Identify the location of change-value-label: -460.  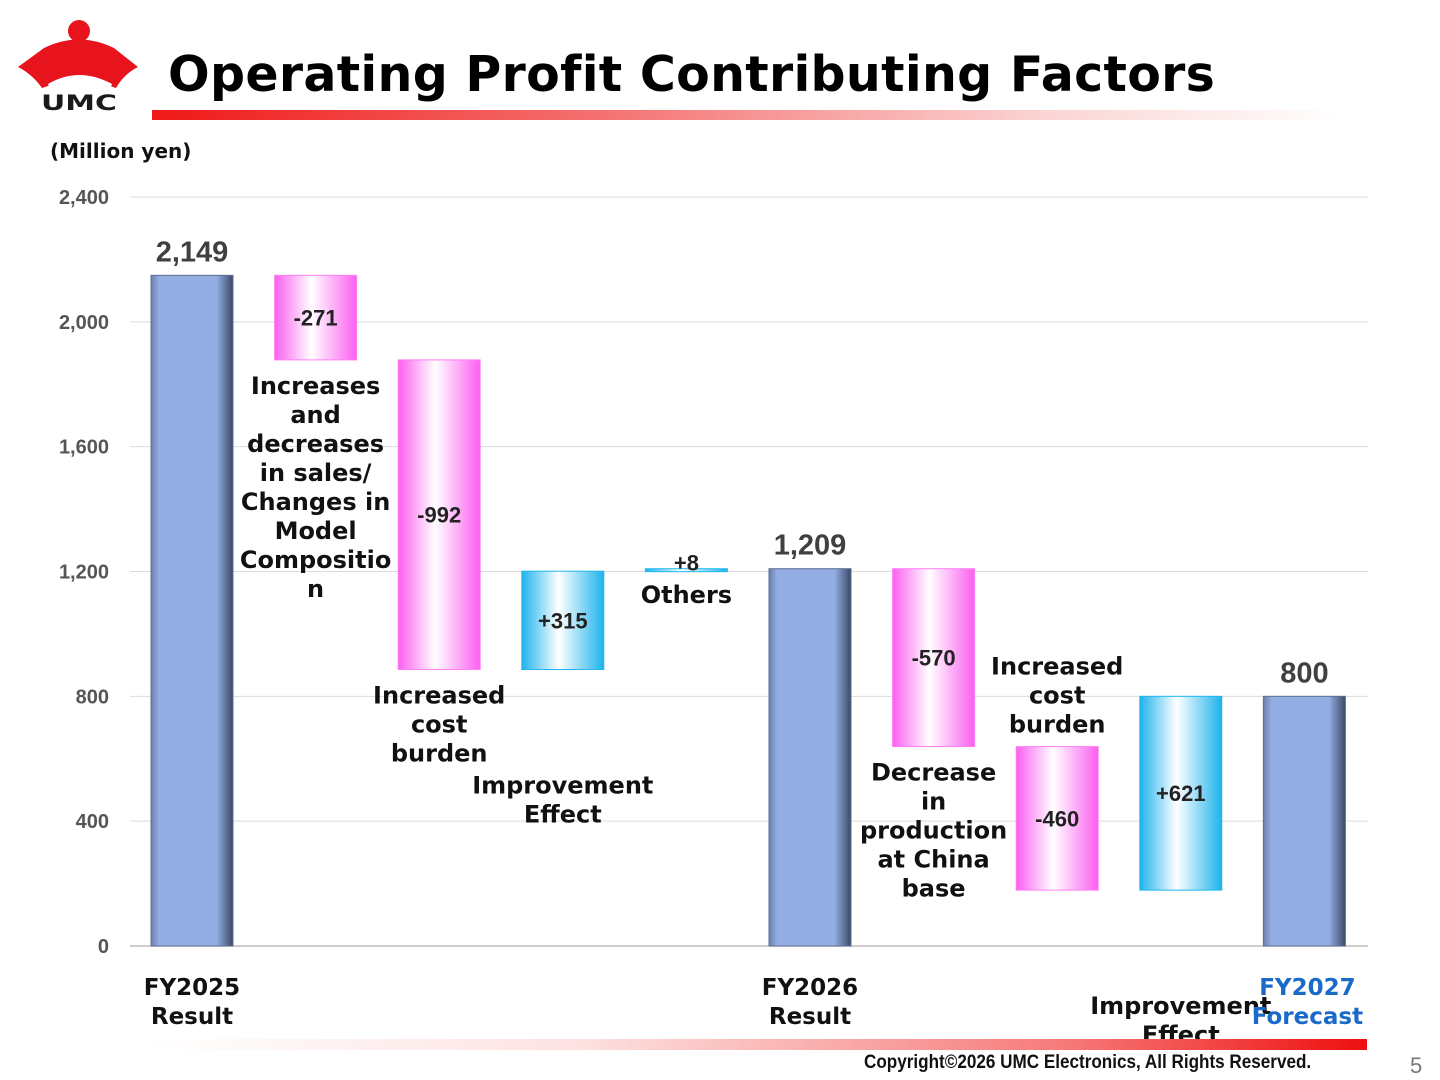
(1057, 818).